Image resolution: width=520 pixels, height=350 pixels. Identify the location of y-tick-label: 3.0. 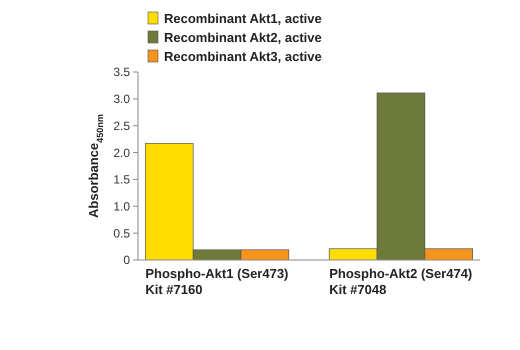
(121, 99).